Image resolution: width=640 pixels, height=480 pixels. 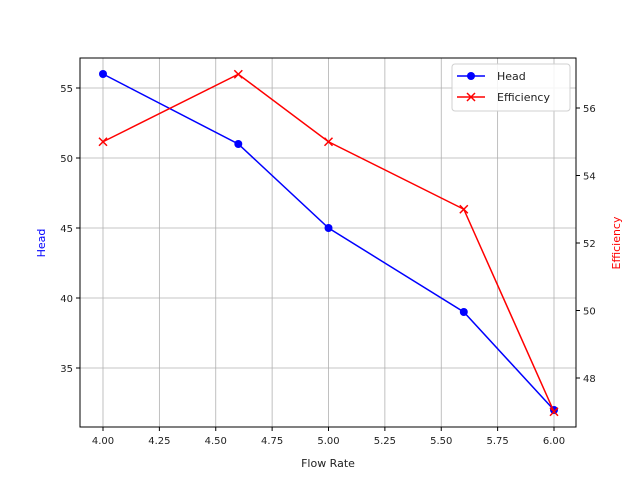 I want to click on y2-tick-label: 52, so click(x=589, y=244).